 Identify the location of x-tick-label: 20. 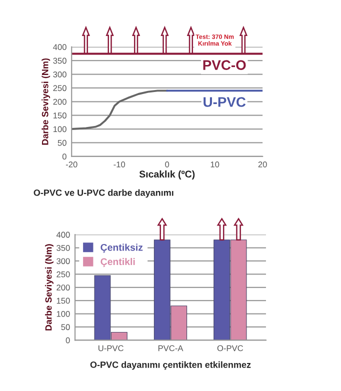
(262, 164).